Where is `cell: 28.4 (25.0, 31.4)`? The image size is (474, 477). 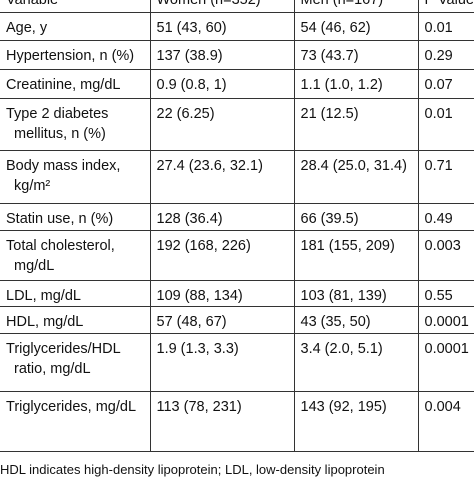 cell: 28.4 (25.0, 31.4) is located at coordinates (355, 177).